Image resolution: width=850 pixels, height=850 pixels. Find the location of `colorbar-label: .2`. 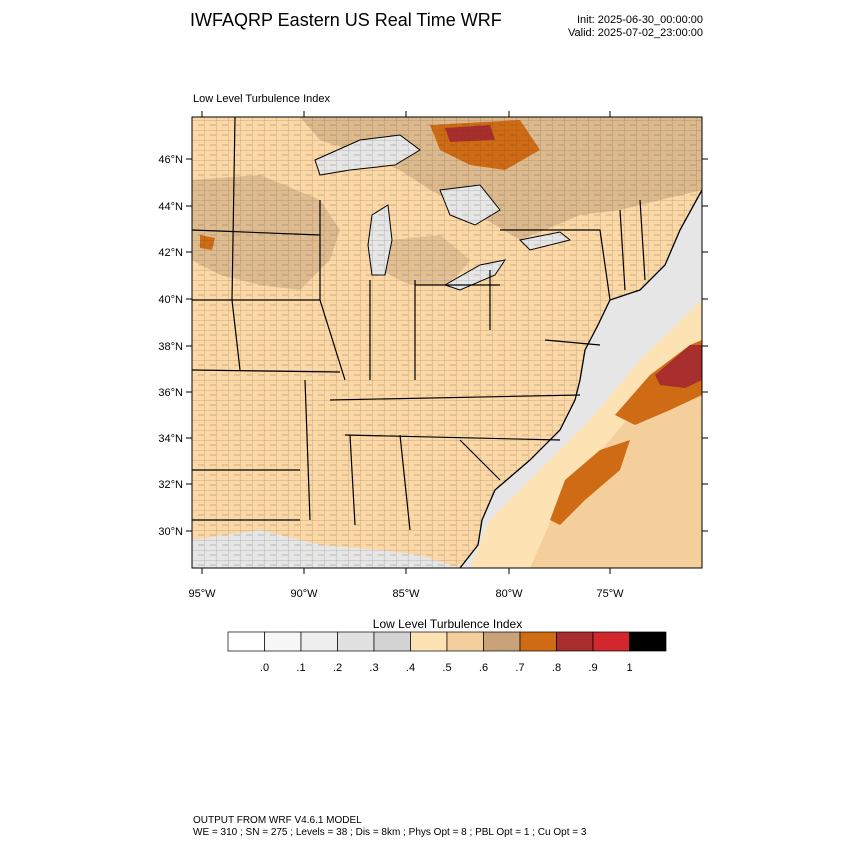

colorbar-label: .2 is located at coordinates (337, 668).